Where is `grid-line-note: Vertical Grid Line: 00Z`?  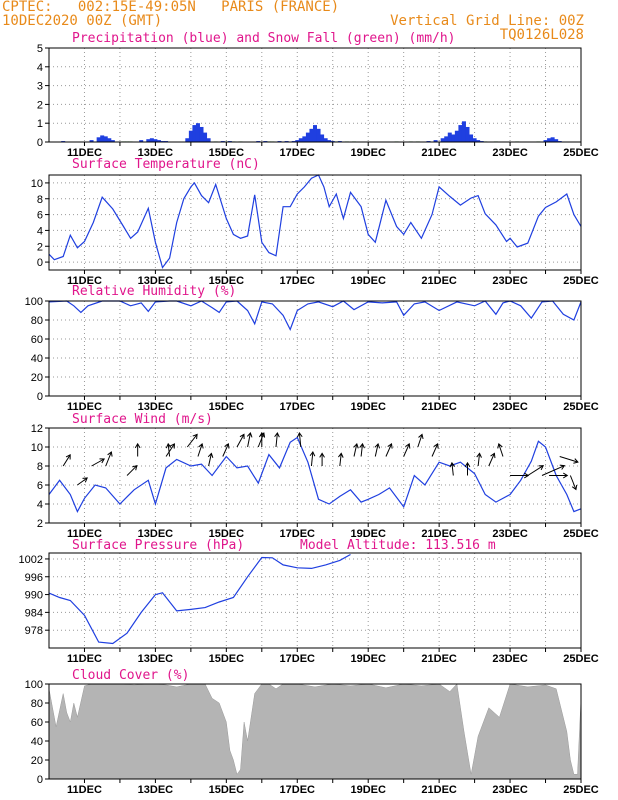
grid-line-note: Vertical Grid Line: 00Z is located at coordinates (487, 21).